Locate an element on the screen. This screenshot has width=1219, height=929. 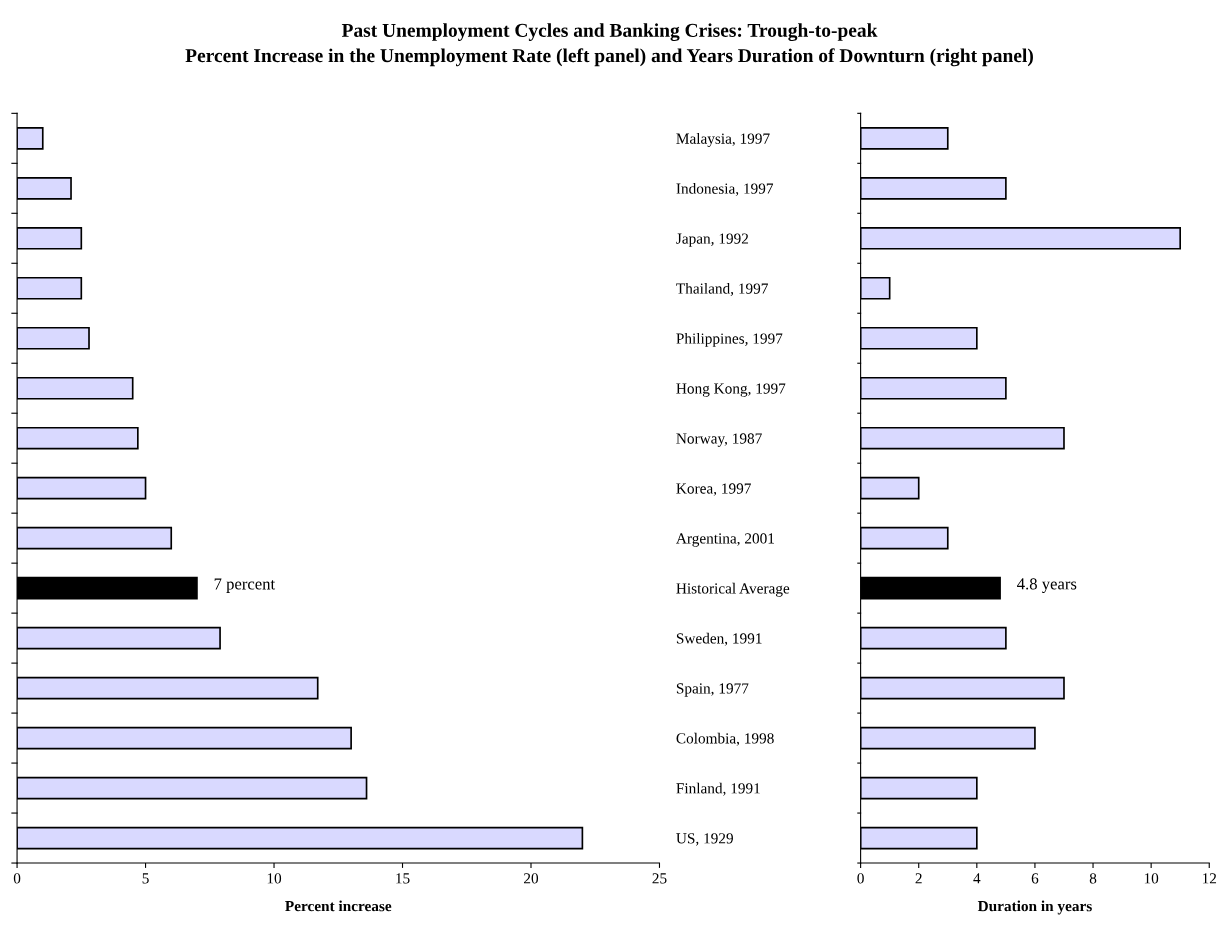
y-tick-label: Japan, 1992 is located at coordinates (712, 240).